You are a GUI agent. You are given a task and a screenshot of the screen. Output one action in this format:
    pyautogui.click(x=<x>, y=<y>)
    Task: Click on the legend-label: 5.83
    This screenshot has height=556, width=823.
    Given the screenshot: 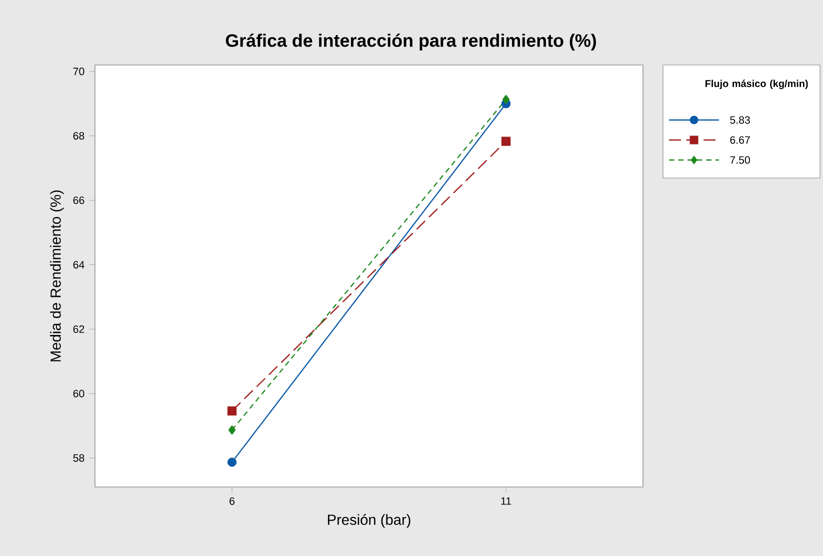 What is the action you would take?
    pyautogui.click(x=740, y=120)
    